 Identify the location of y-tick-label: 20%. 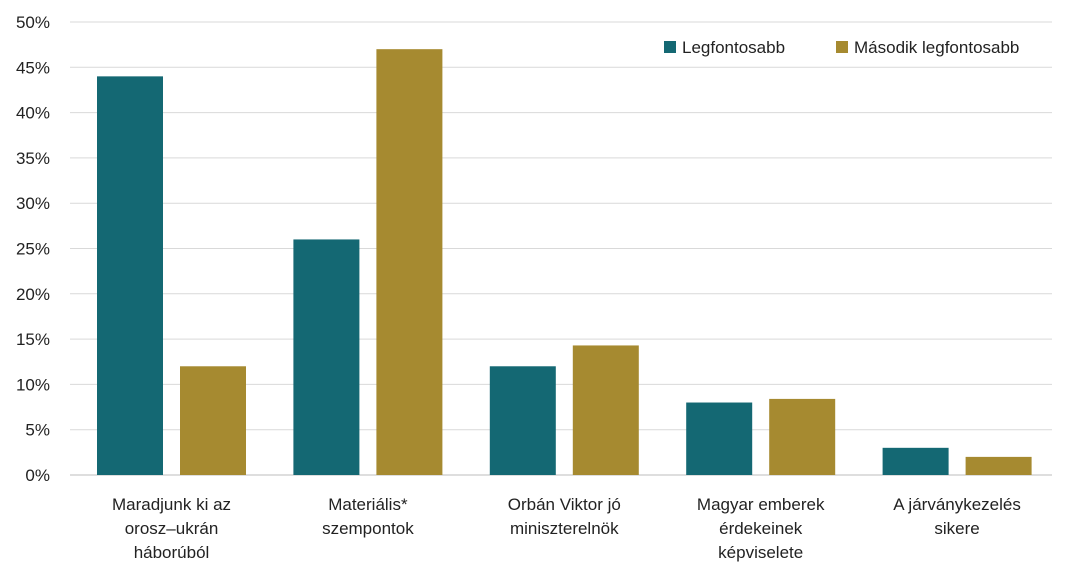
(33, 294).